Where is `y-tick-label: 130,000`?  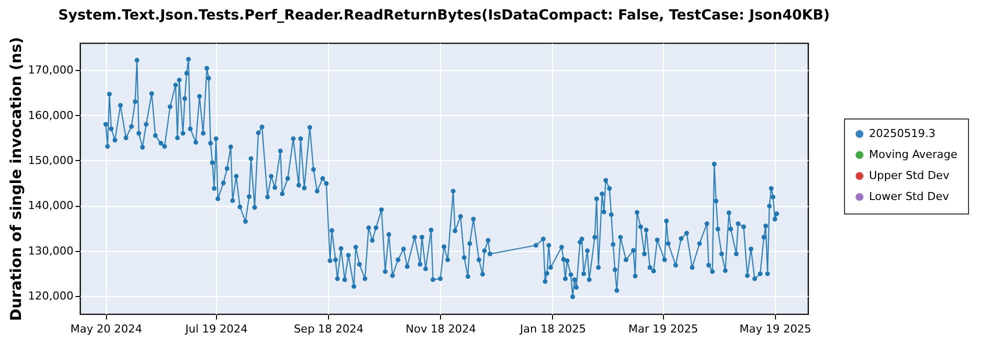 y-tick-label: 130,000 is located at coordinates (51, 251).